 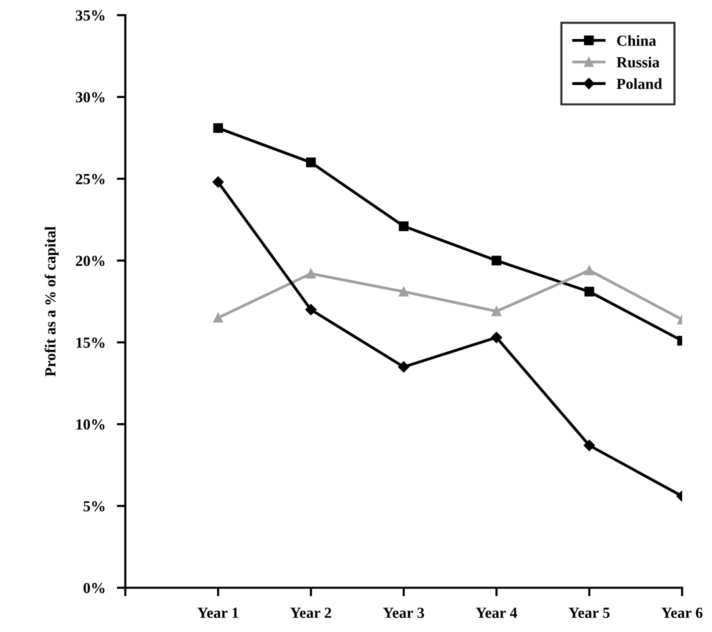 I want to click on y-tick-label: 30%, so click(x=90, y=97).